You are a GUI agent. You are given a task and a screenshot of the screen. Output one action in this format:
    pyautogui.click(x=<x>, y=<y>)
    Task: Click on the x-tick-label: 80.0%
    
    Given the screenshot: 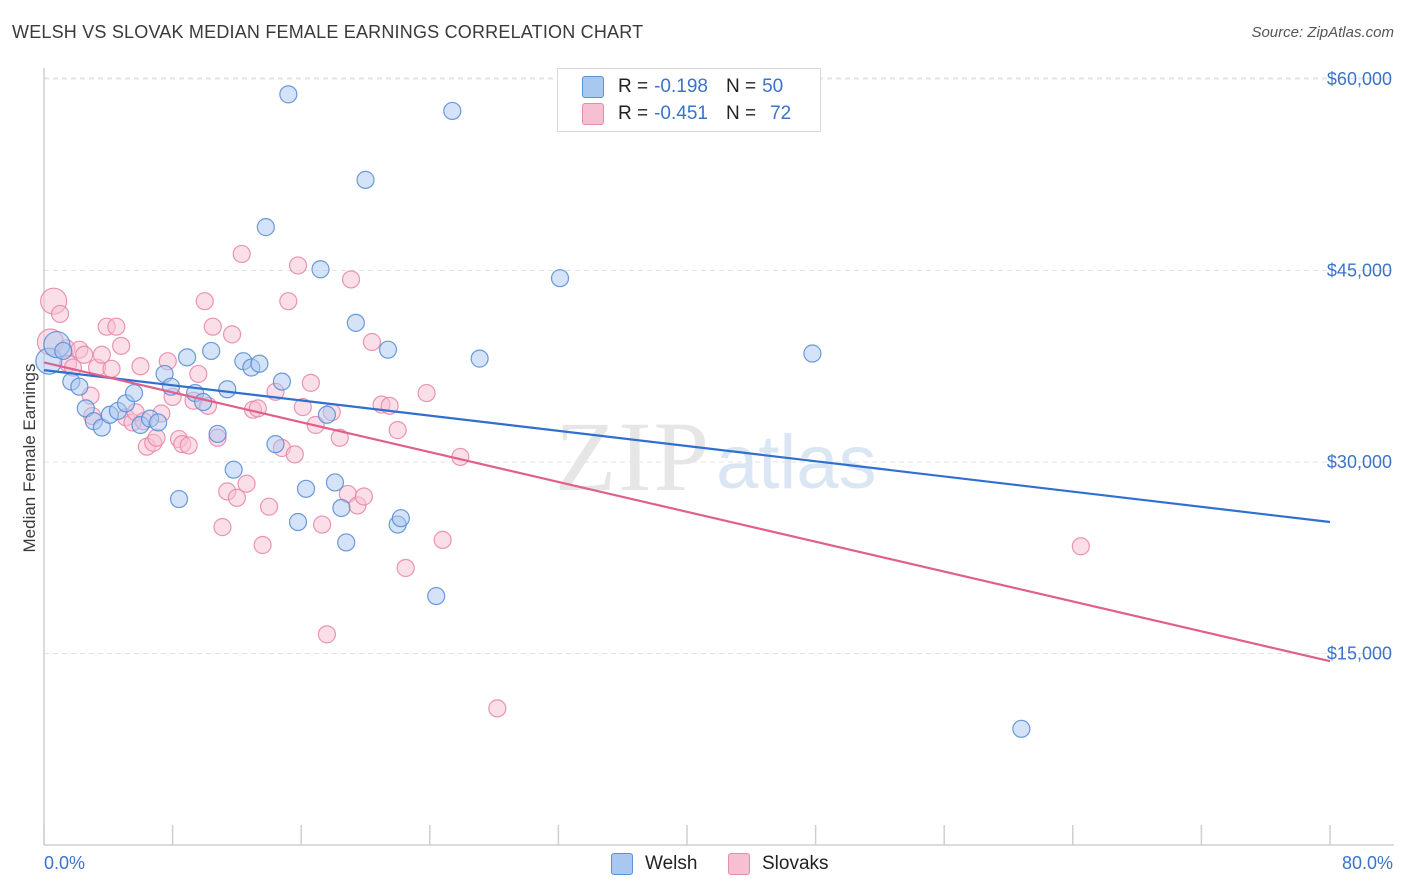 What is the action you would take?
    pyautogui.click(x=1367, y=863)
    